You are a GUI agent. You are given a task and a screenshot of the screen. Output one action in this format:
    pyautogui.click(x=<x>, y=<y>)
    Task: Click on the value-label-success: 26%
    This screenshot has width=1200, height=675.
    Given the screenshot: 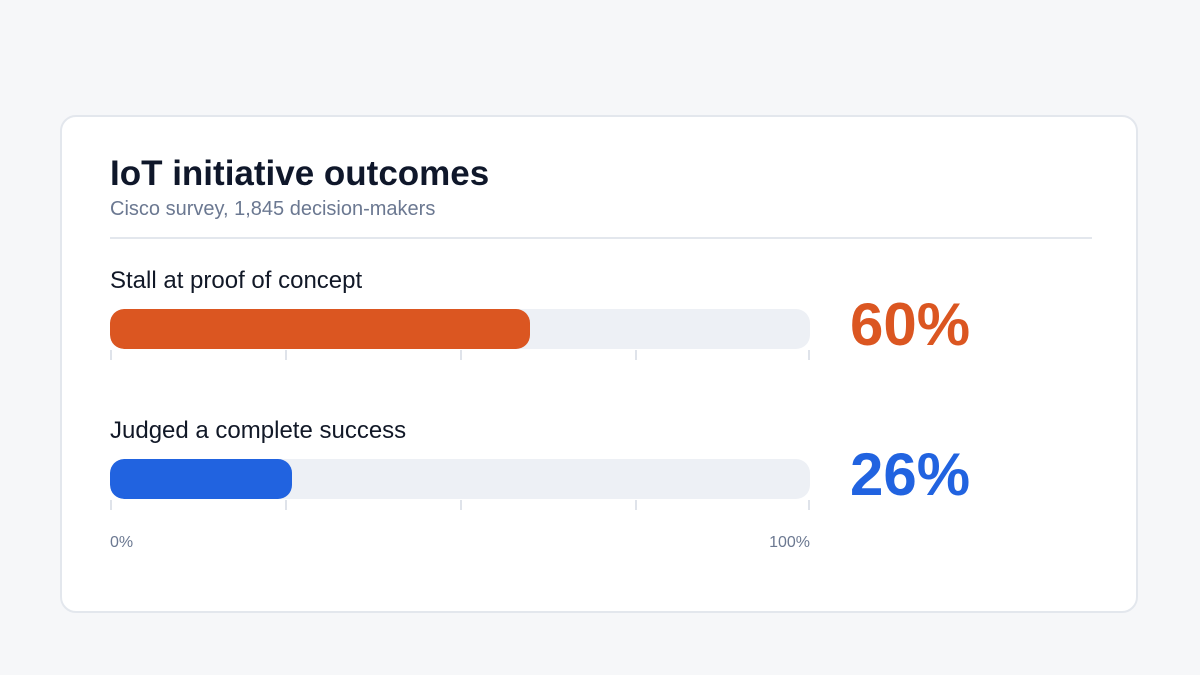 What is the action you would take?
    pyautogui.click(x=910, y=474)
    